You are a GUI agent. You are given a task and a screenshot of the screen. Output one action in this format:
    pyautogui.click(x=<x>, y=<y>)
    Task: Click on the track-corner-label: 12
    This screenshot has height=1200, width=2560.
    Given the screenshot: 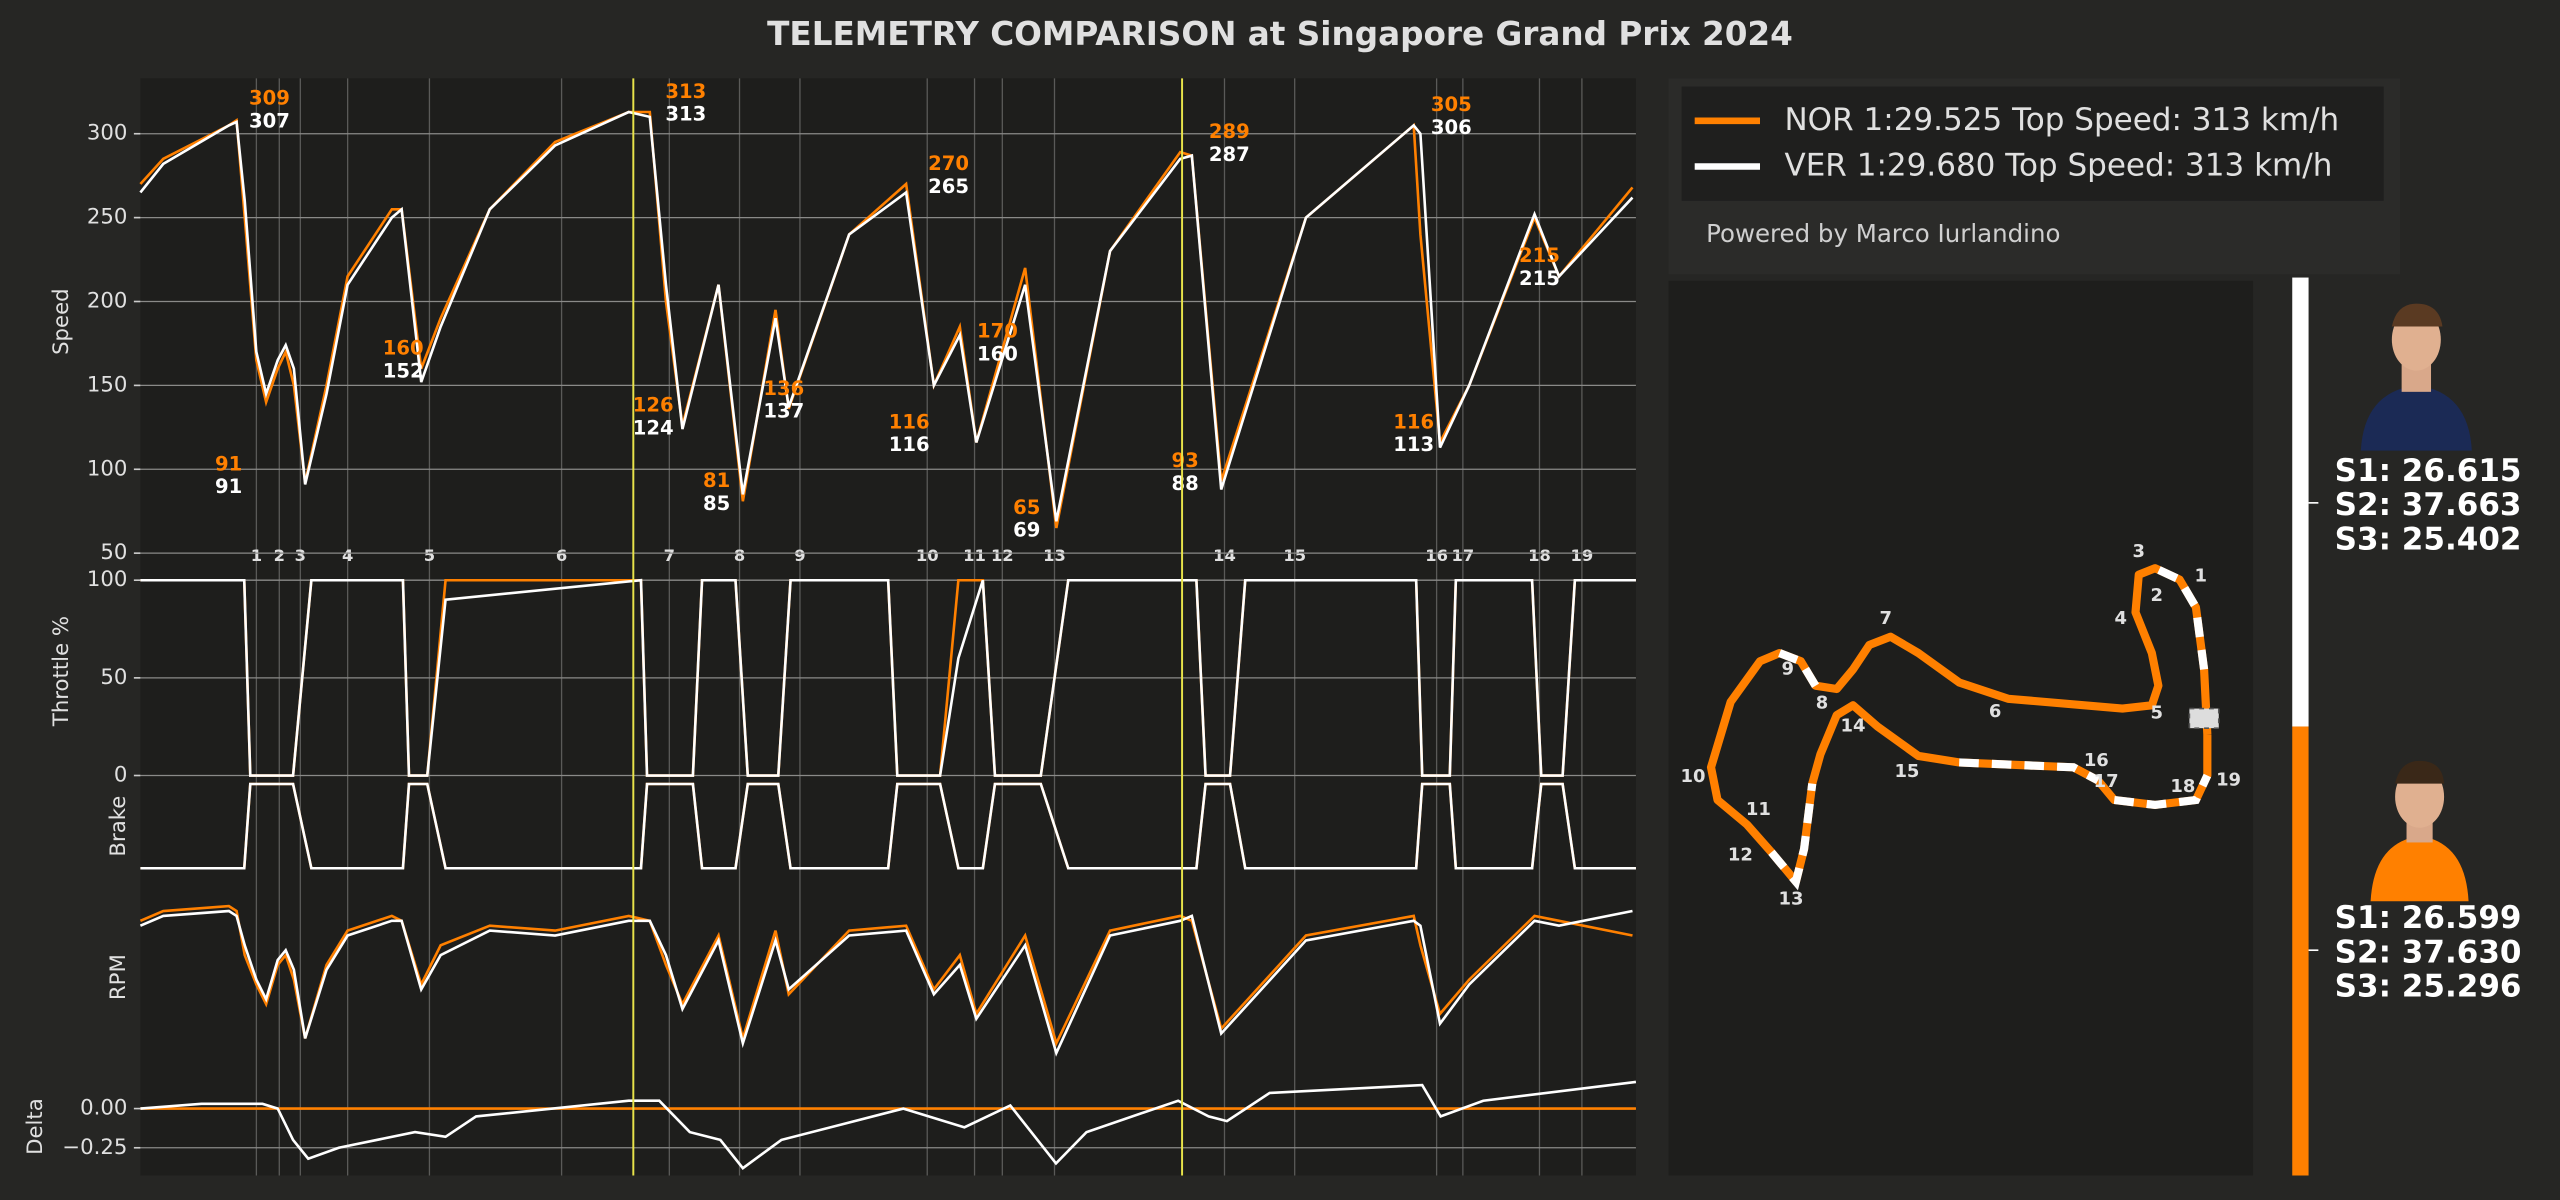 What is the action you would take?
    pyautogui.click(x=1740, y=855)
    